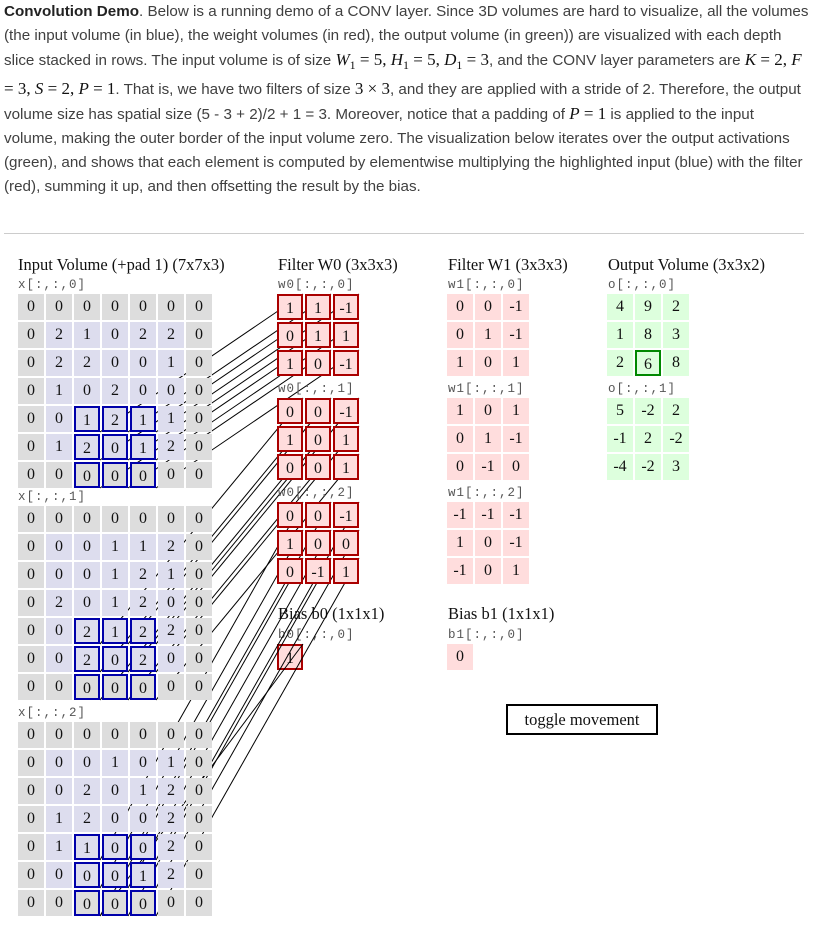  Describe the element at coordinates (582, 719) in the screenshot. I see `toggle-movement-button: toggle movement` at that location.